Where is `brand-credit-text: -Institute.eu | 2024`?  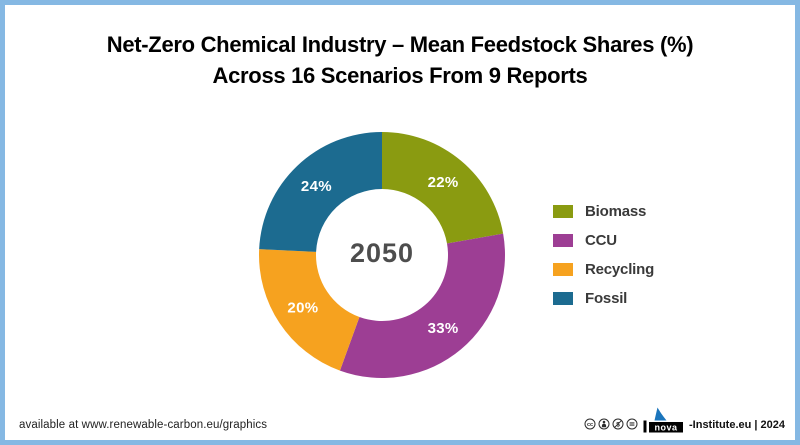
brand-credit-text: -Institute.eu | 2024 is located at coordinates (737, 425).